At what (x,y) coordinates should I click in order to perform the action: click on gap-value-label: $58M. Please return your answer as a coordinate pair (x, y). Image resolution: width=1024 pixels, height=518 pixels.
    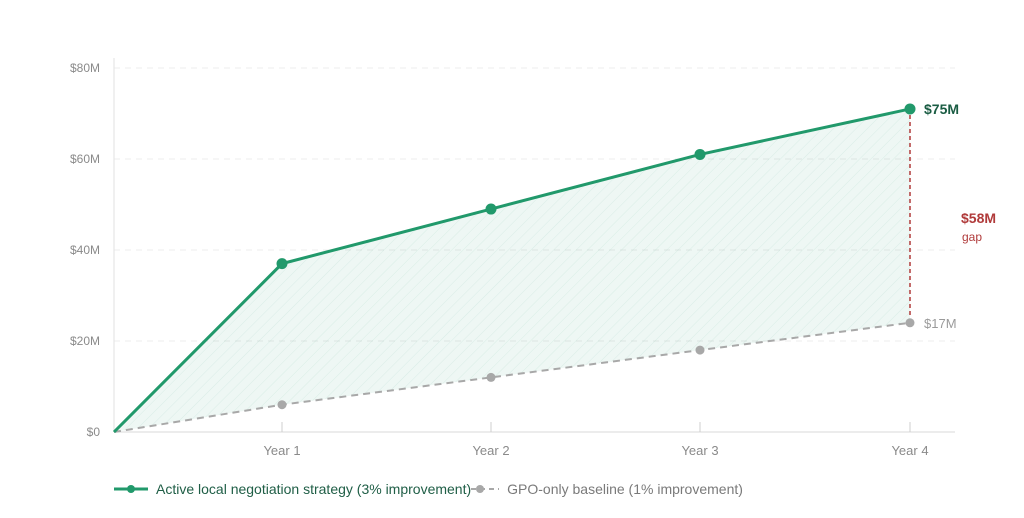
    Looking at the image, I should click on (978, 218).